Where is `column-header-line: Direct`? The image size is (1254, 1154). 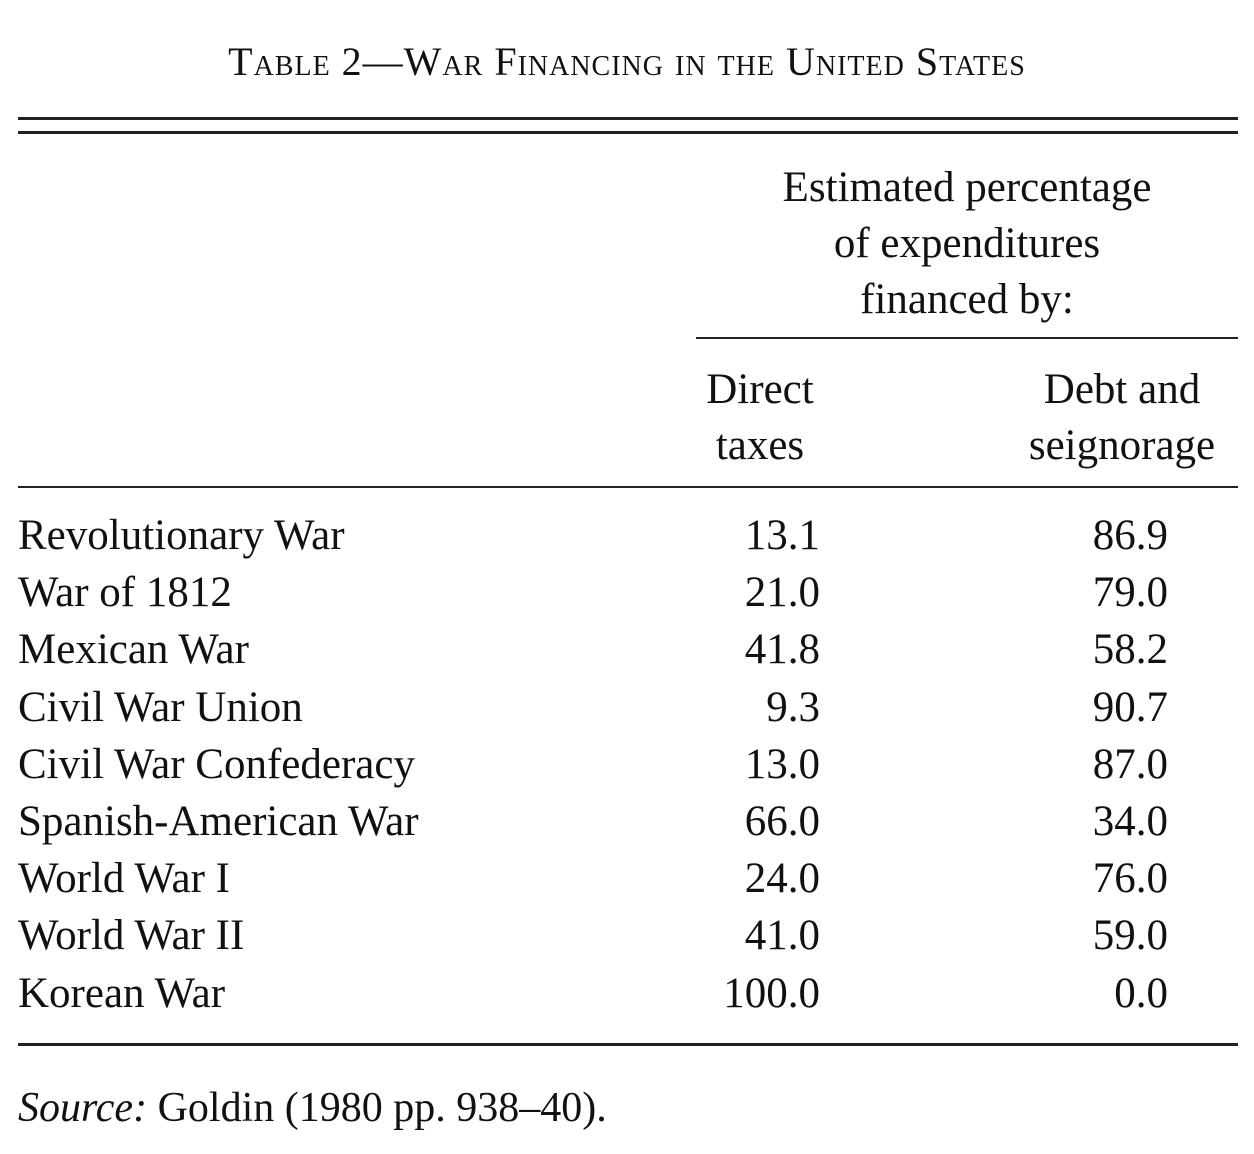
column-header-line: Direct is located at coordinates (760, 389).